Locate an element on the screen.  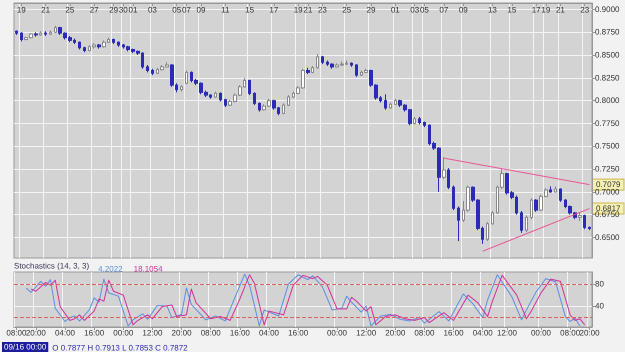
x-tick-label: 11 is located at coordinates (225, 10).